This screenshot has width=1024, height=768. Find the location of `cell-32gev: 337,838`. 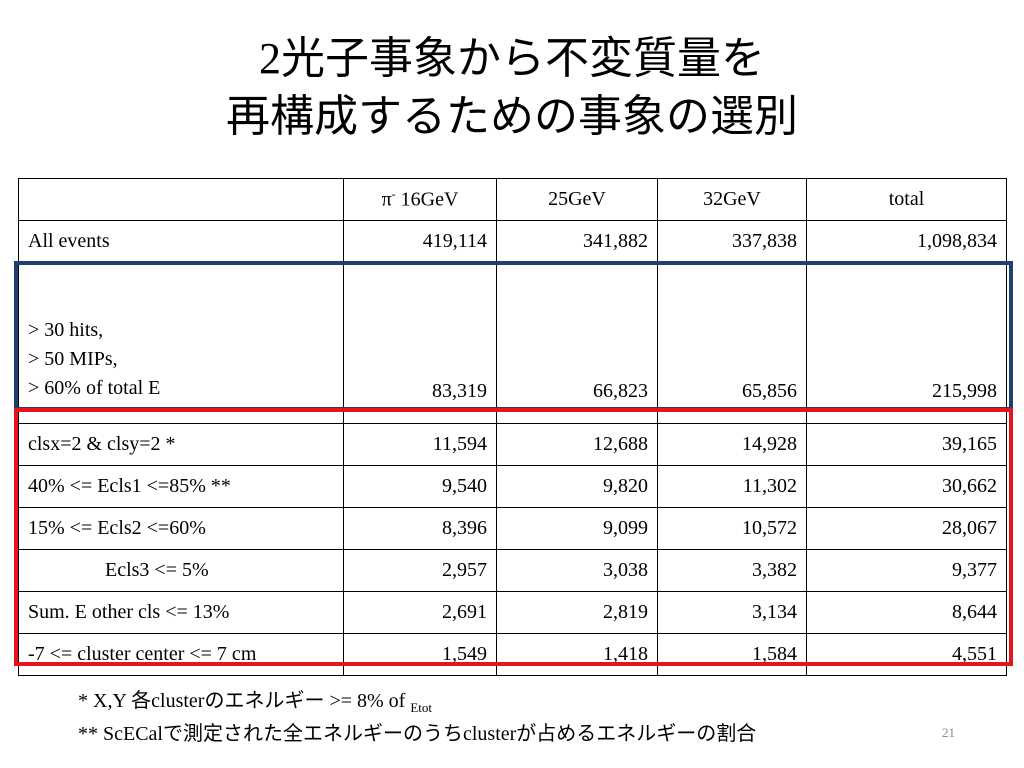

cell-32gev: 337,838 is located at coordinates (732, 241).